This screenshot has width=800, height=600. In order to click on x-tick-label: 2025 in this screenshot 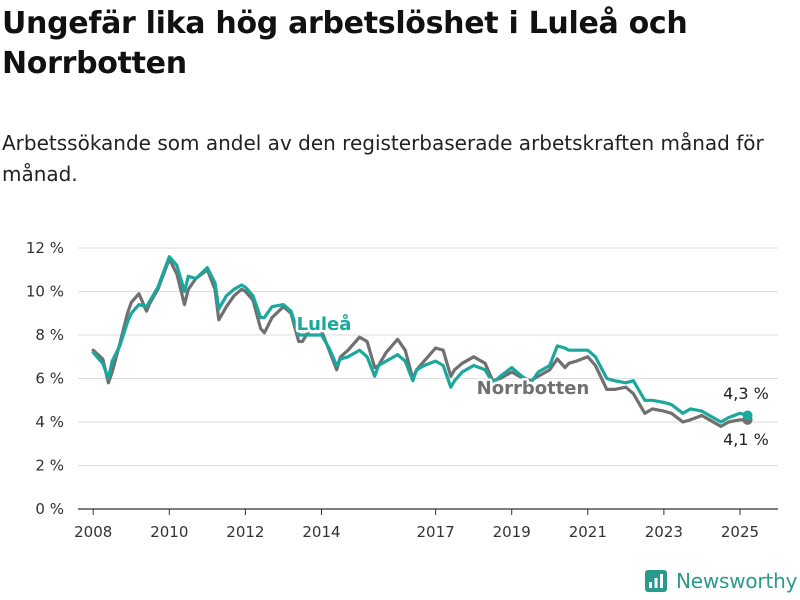, I will do `click(740, 532)`.